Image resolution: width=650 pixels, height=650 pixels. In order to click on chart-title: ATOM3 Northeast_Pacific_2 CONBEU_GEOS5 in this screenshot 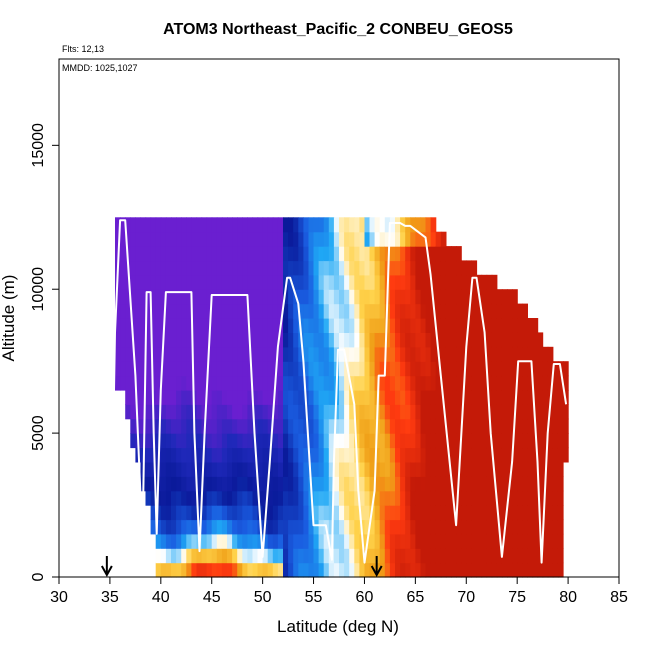, I will do `click(338, 29)`.